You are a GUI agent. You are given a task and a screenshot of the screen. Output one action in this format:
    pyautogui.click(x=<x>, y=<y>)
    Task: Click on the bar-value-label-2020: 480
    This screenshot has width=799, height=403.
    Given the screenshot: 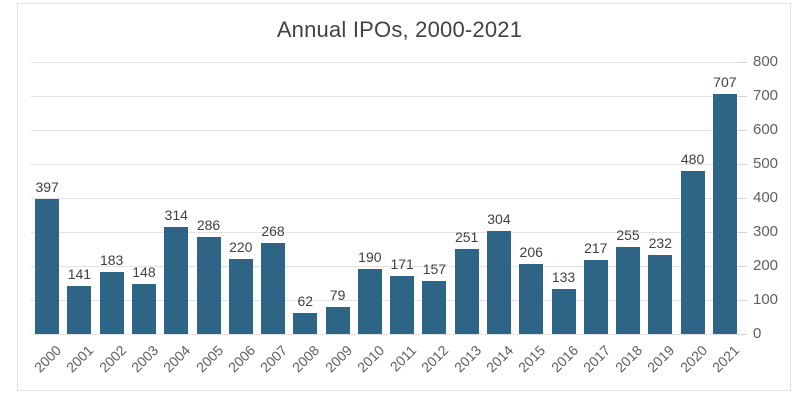 What is the action you would take?
    pyautogui.click(x=692, y=158)
    